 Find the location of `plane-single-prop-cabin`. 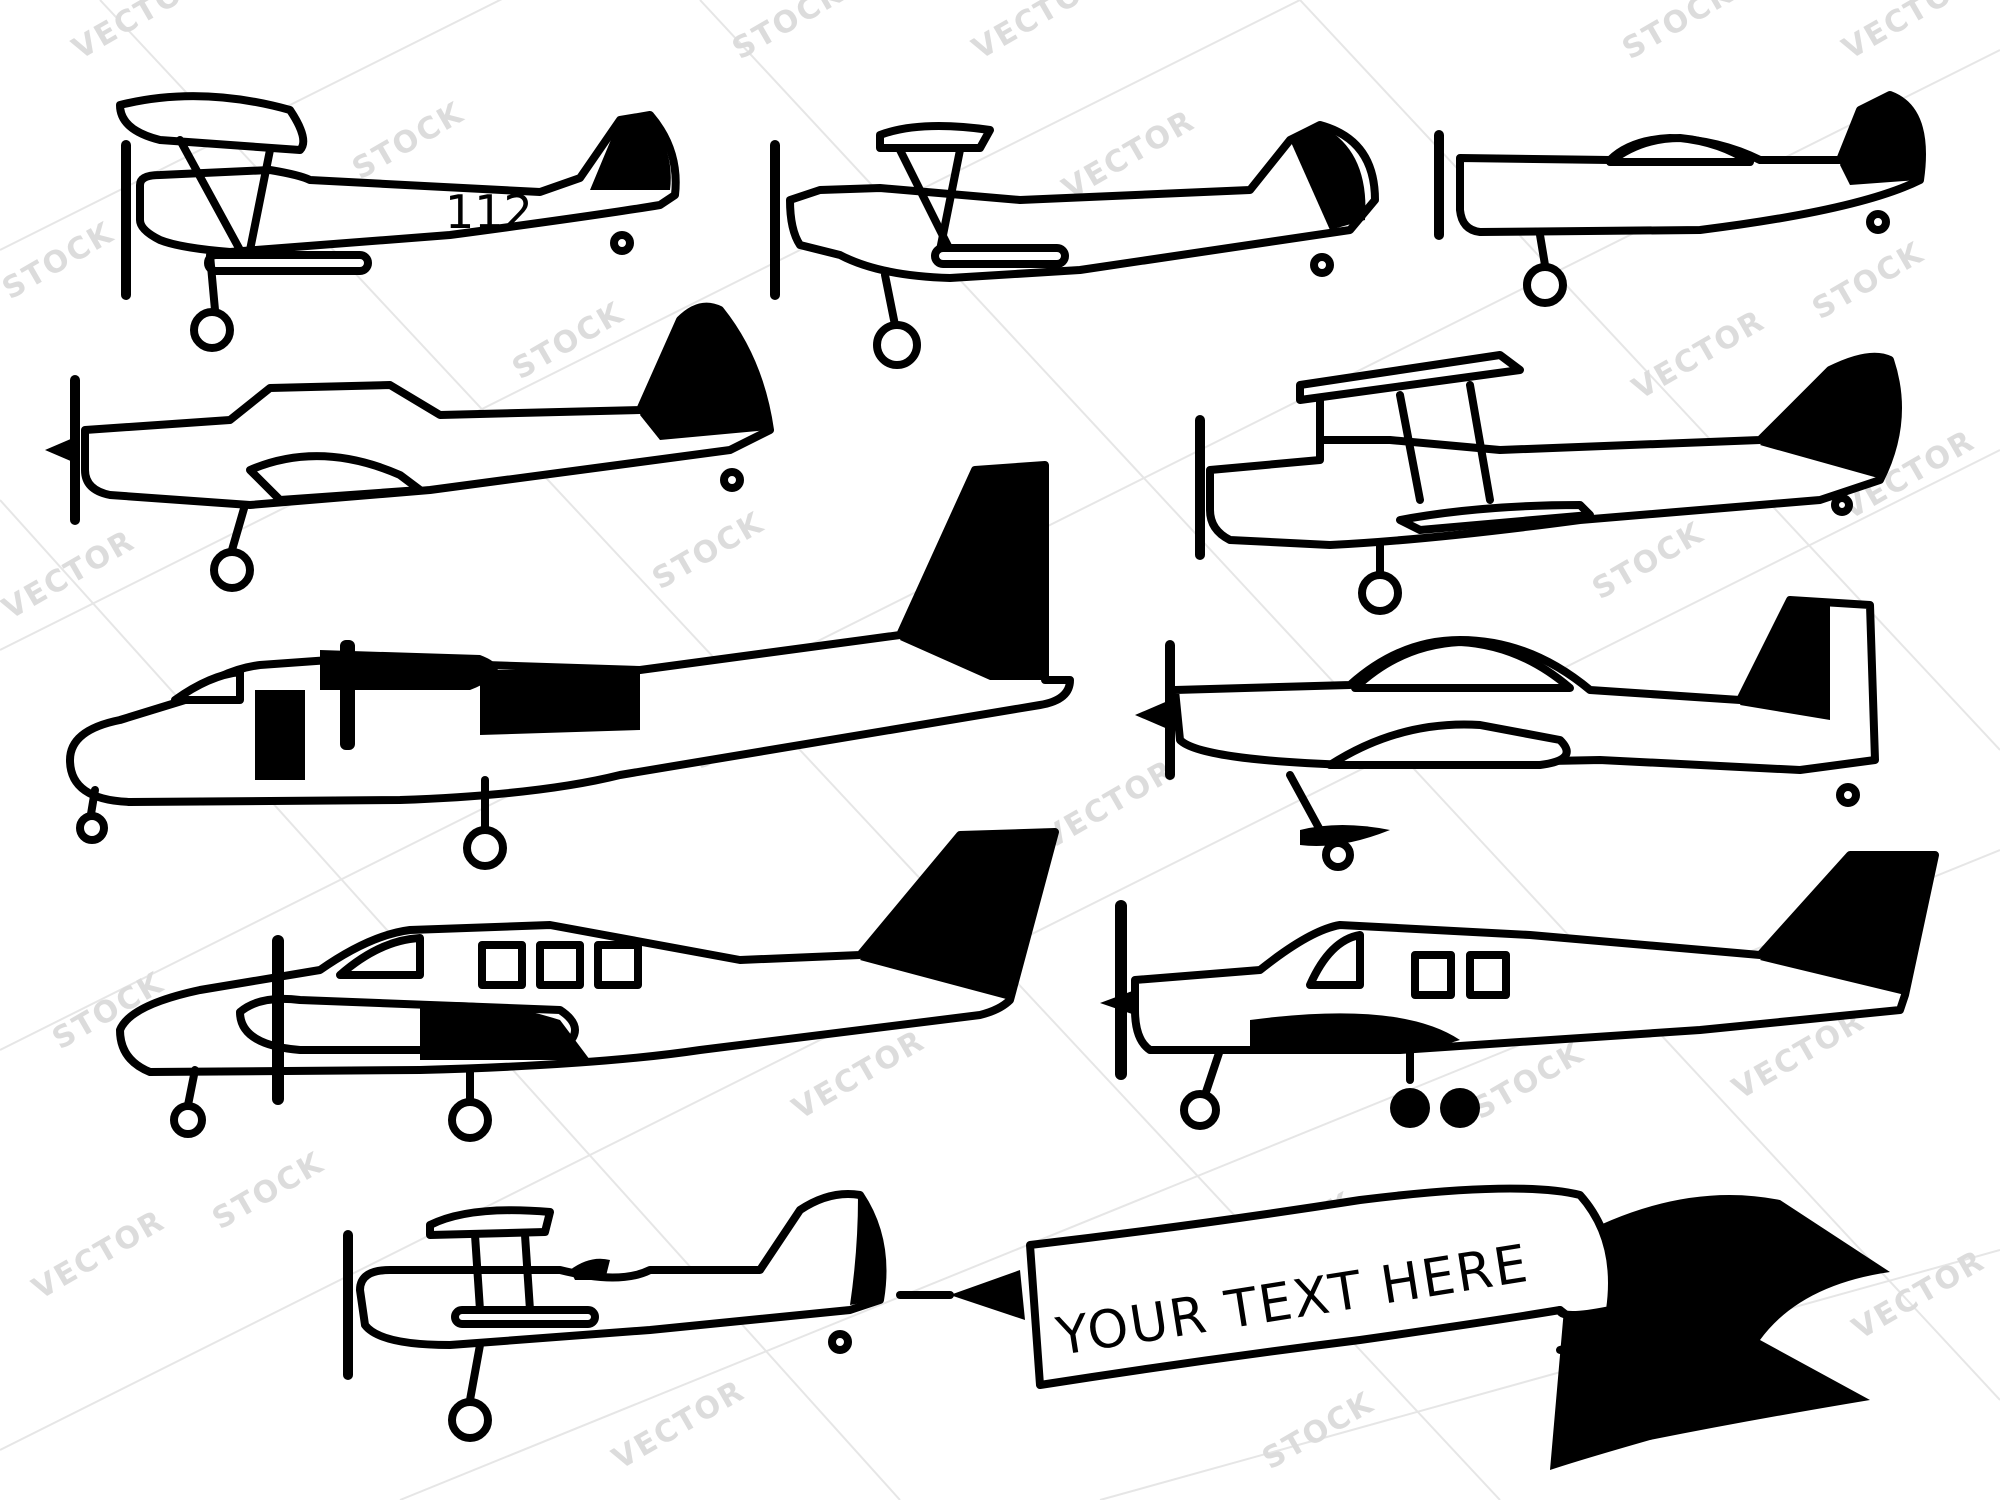

plane-single-prop-cabin is located at coordinates (1519, 990).